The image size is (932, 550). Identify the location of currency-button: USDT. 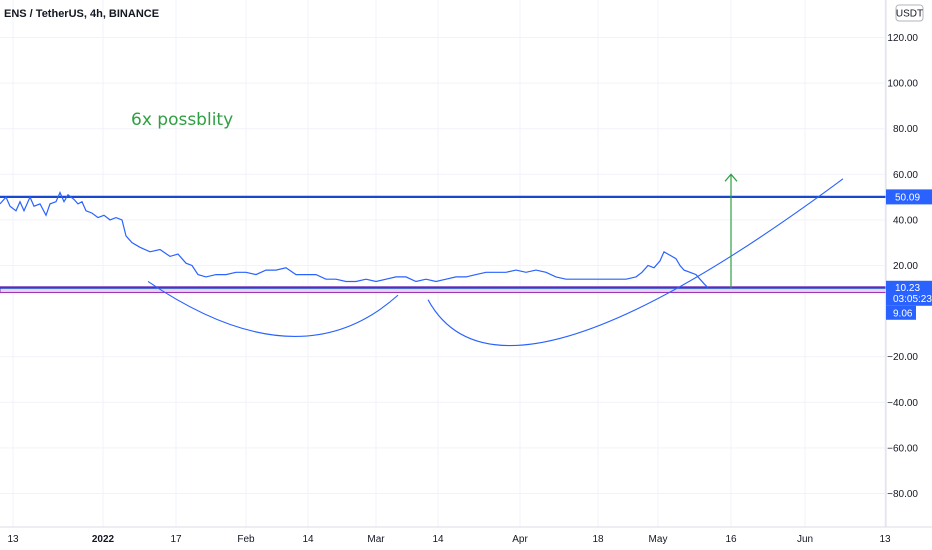
(909, 13).